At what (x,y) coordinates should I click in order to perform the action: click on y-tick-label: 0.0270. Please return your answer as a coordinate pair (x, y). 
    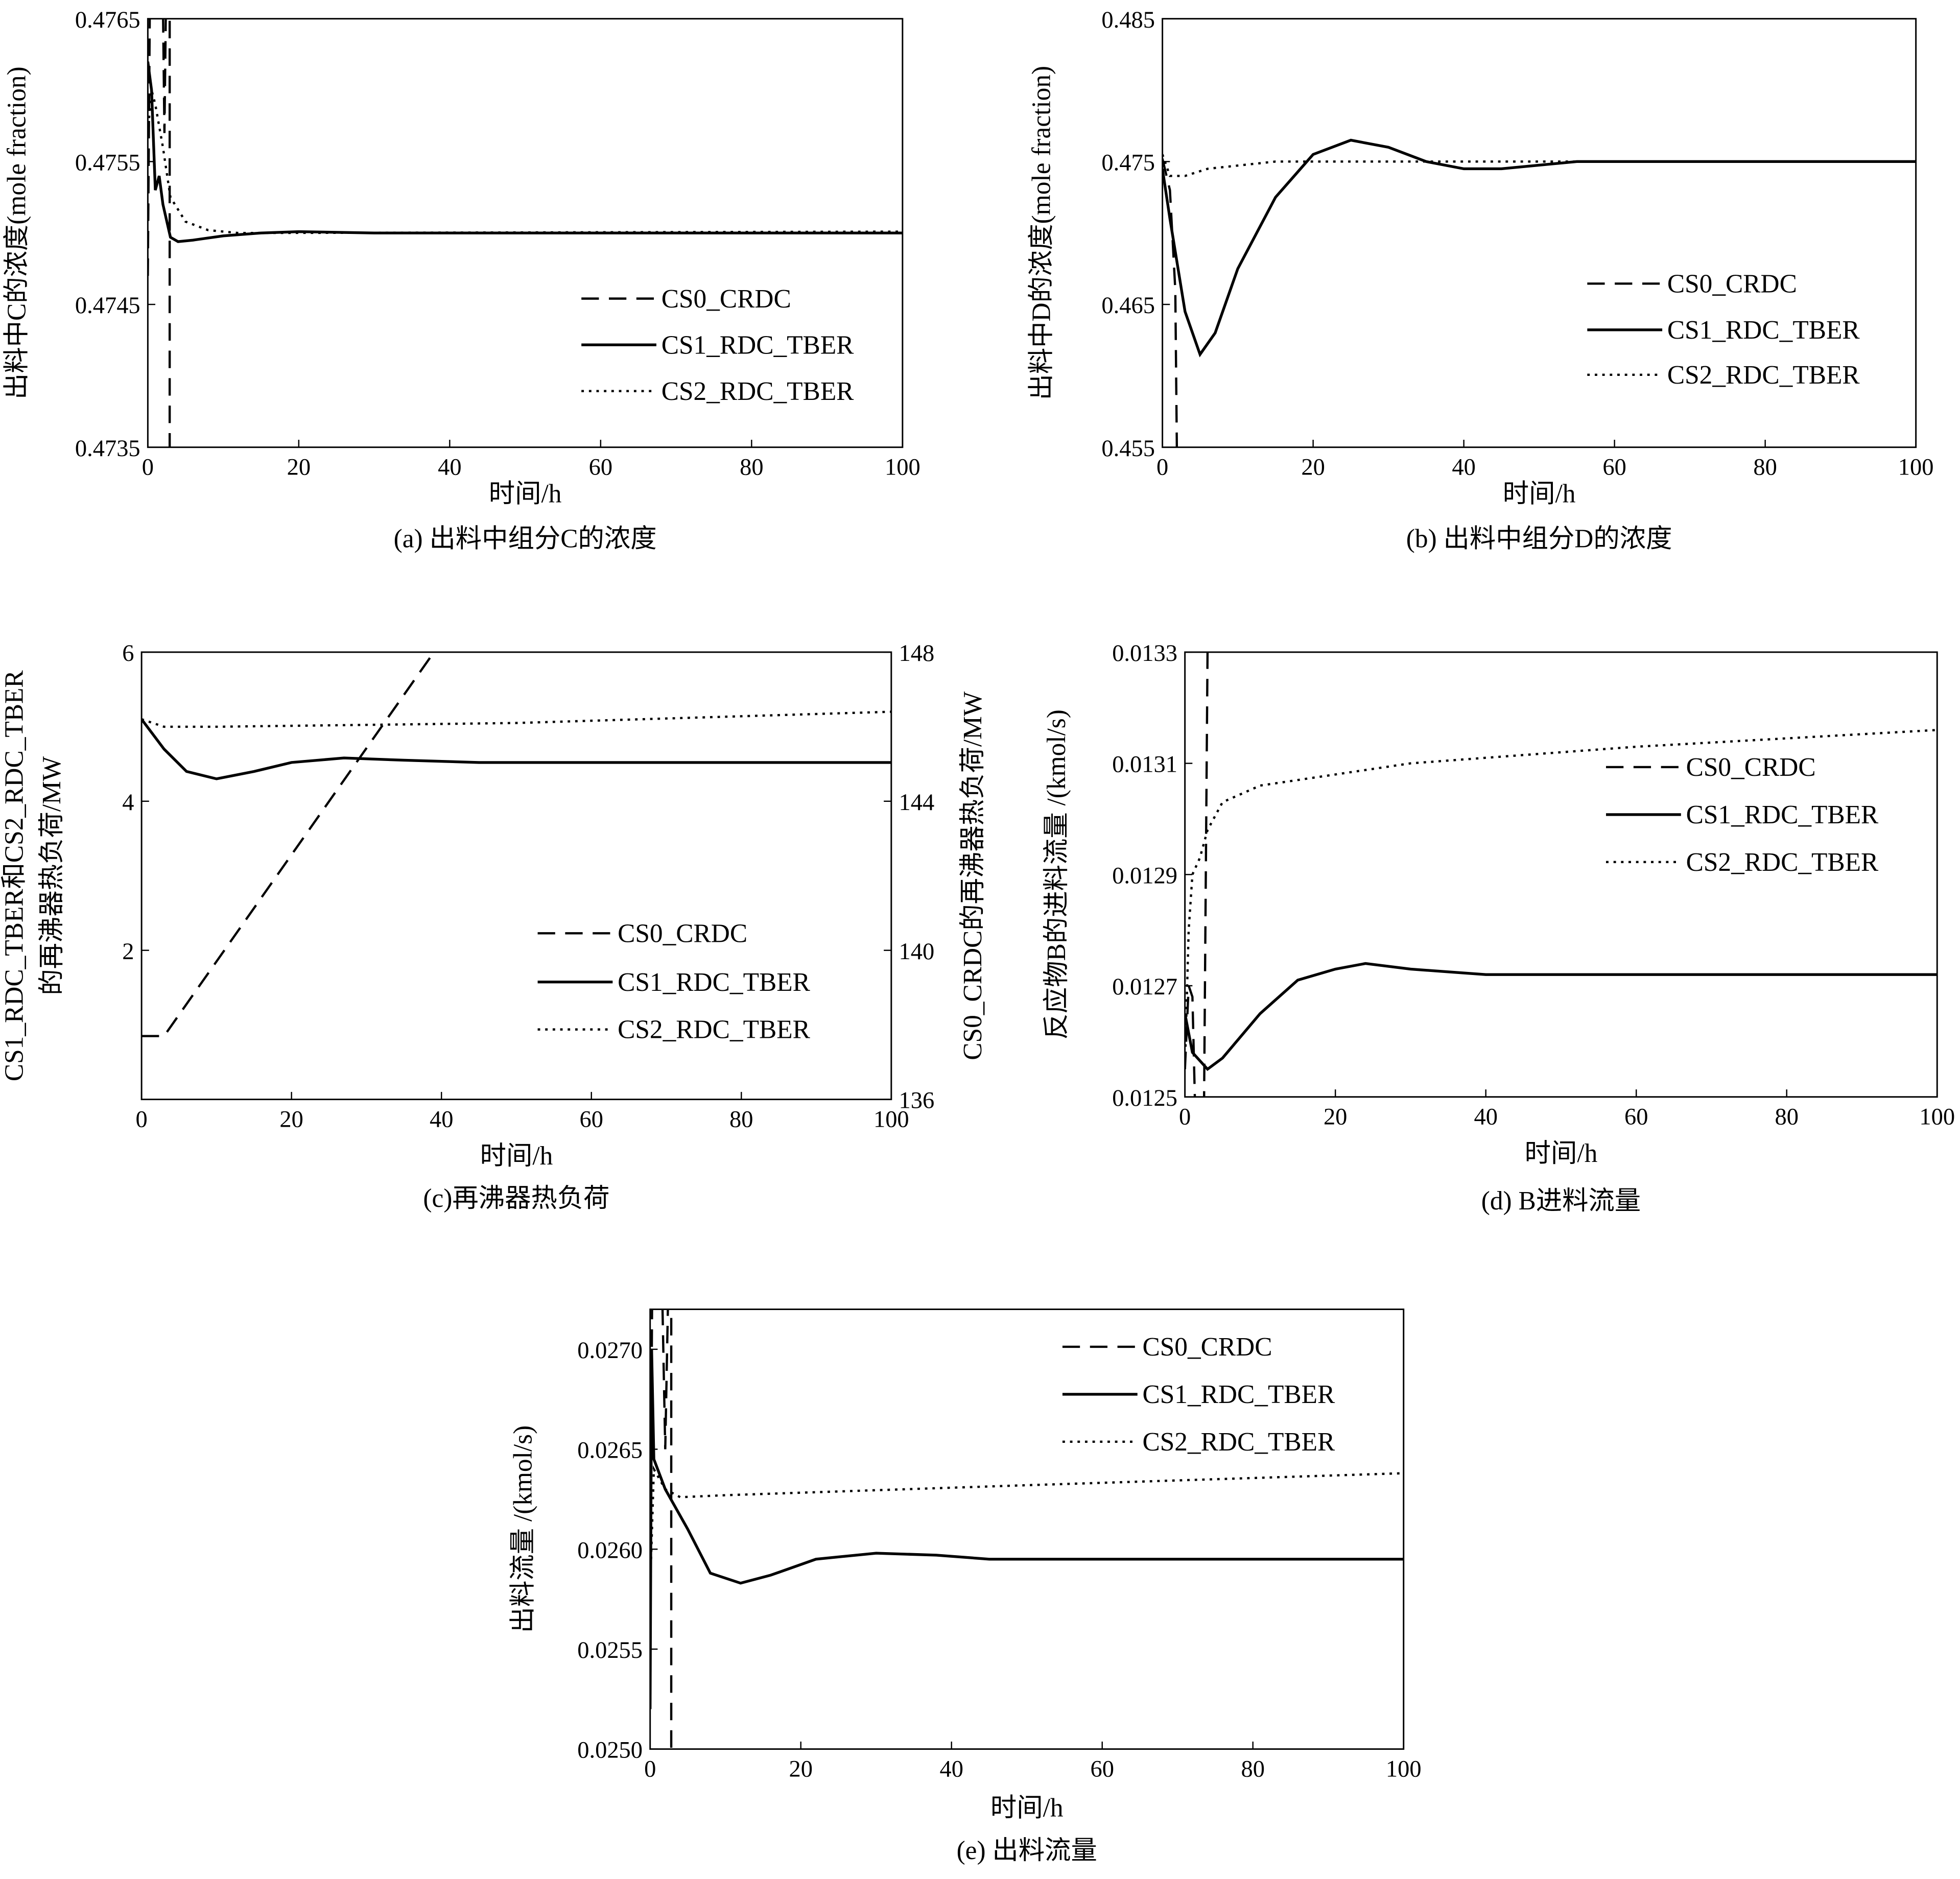
    Looking at the image, I should click on (610, 1351).